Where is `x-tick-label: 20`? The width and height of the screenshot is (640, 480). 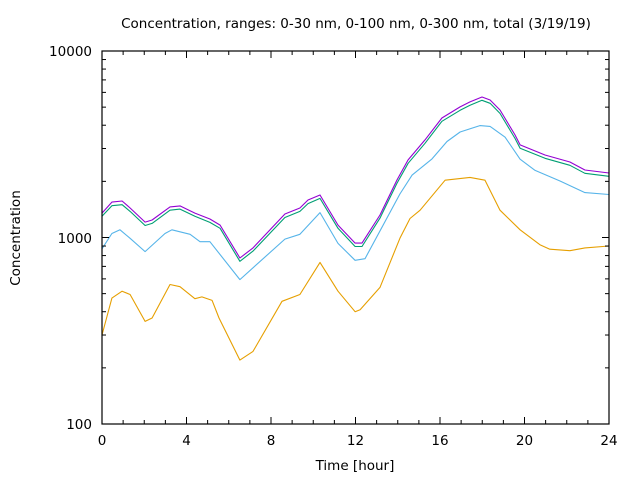
x-tick-label: 20 is located at coordinates (524, 441).